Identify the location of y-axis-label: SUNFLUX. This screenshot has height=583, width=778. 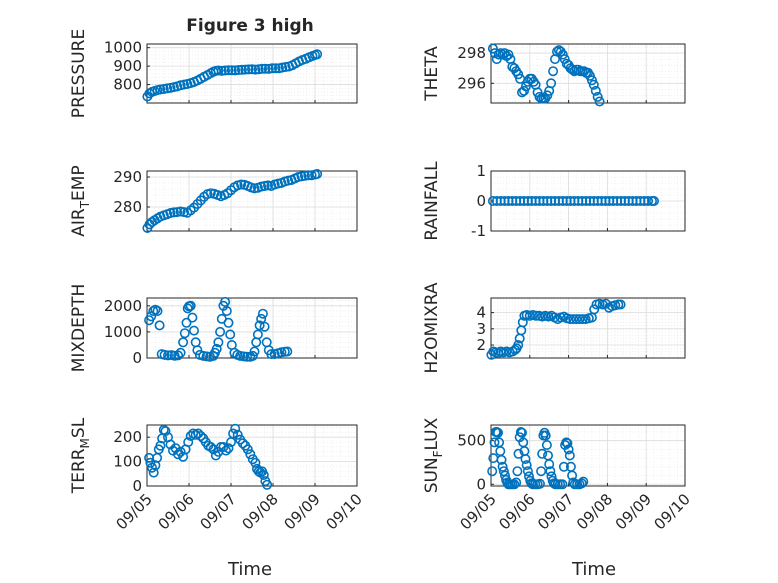
(433, 455).